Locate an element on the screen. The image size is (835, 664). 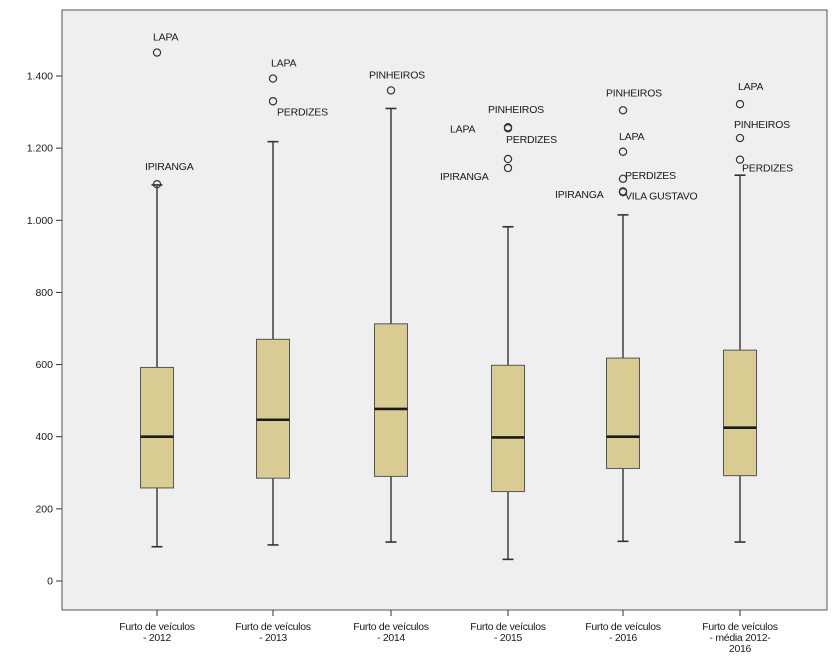
y-tick-label: 400 is located at coordinates (44, 437).